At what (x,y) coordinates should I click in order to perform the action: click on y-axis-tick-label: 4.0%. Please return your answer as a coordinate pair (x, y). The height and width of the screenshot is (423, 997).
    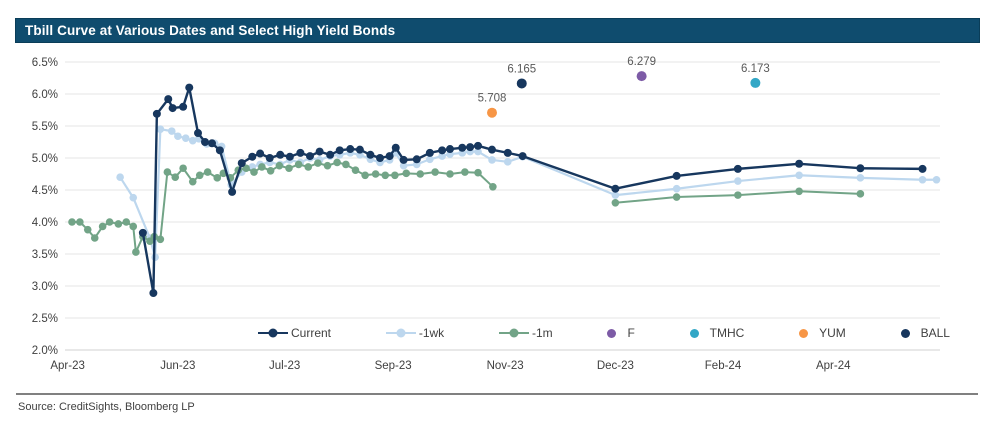
    Looking at the image, I should click on (45, 223).